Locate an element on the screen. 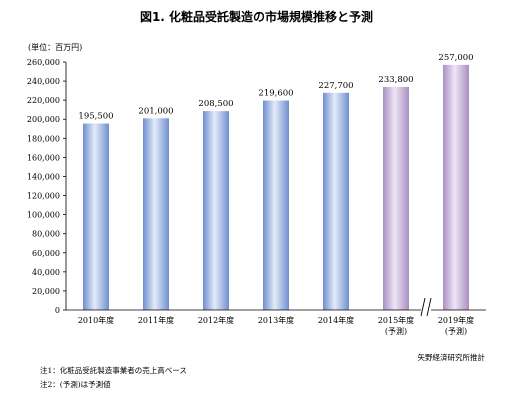 Image resolution: width=513 pixels, height=400 pixels. bar-value-label: 195,500 is located at coordinates (95, 117).